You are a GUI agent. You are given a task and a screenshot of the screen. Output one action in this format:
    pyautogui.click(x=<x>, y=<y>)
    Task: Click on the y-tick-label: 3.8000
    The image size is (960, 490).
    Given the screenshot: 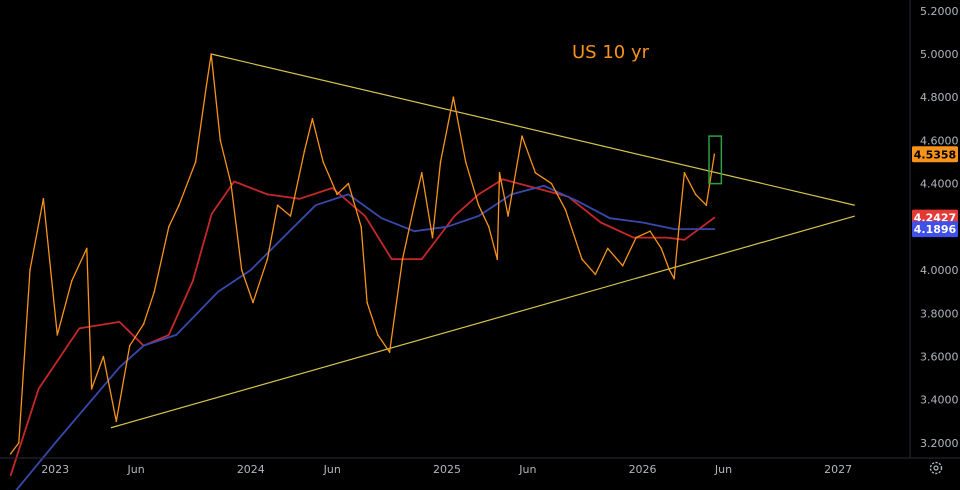 What is the action you would take?
    pyautogui.click(x=939, y=313)
    